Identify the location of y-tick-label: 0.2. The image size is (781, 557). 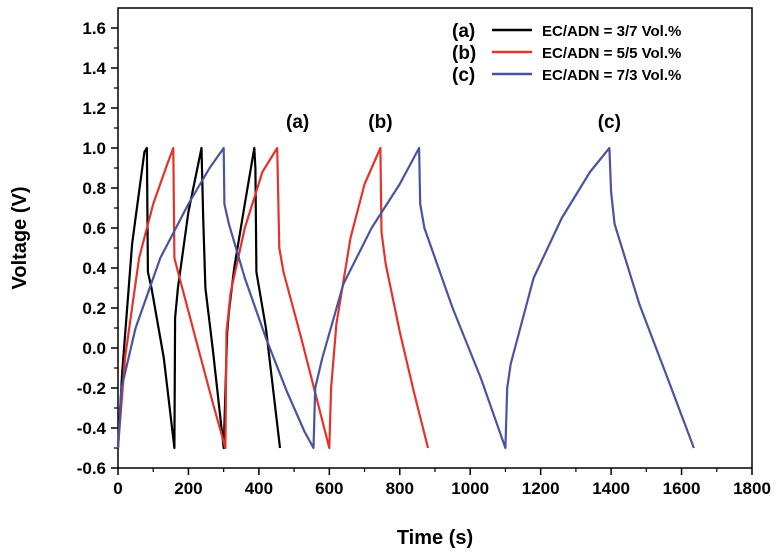
(94, 308).